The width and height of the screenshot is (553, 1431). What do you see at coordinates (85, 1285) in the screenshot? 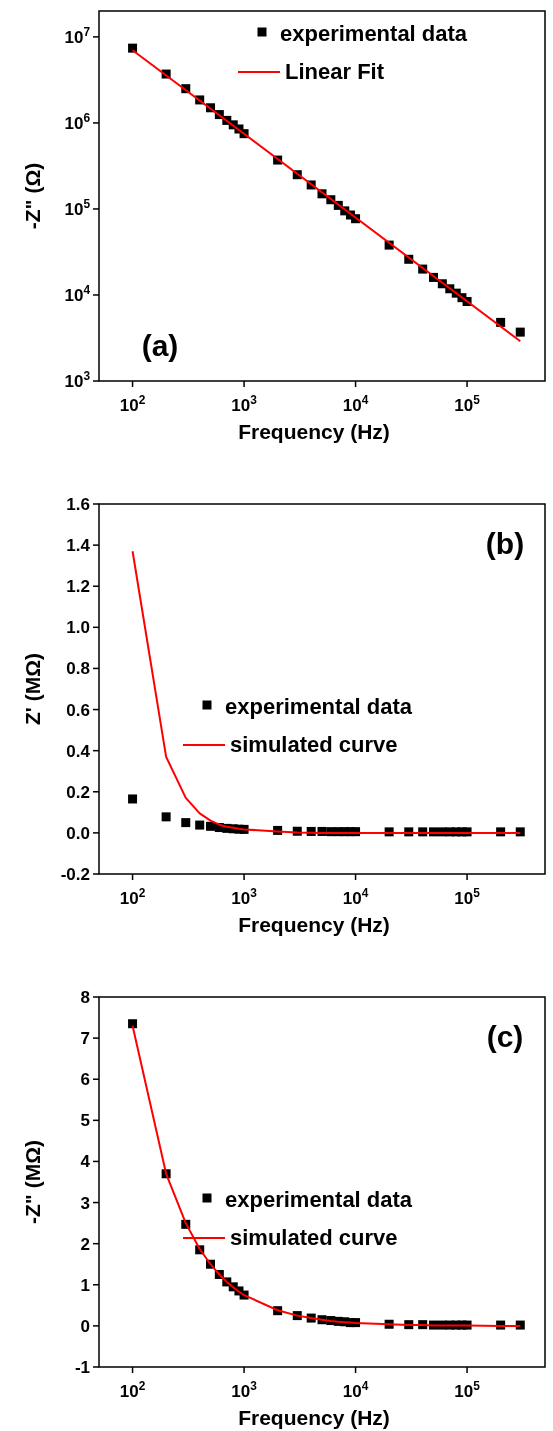
I see `y-tick-label: 1` at bounding box center [85, 1285].